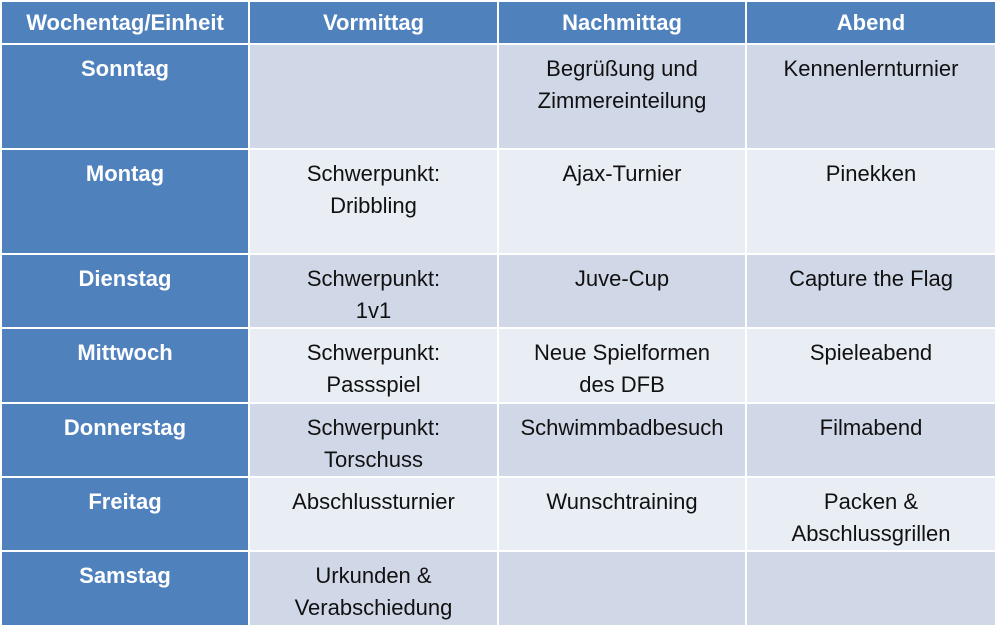 Image resolution: width=997 pixels, height=629 pixels. What do you see at coordinates (871, 427) in the screenshot?
I see `cell-text: Filmabend` at bounding box center [871, 427].